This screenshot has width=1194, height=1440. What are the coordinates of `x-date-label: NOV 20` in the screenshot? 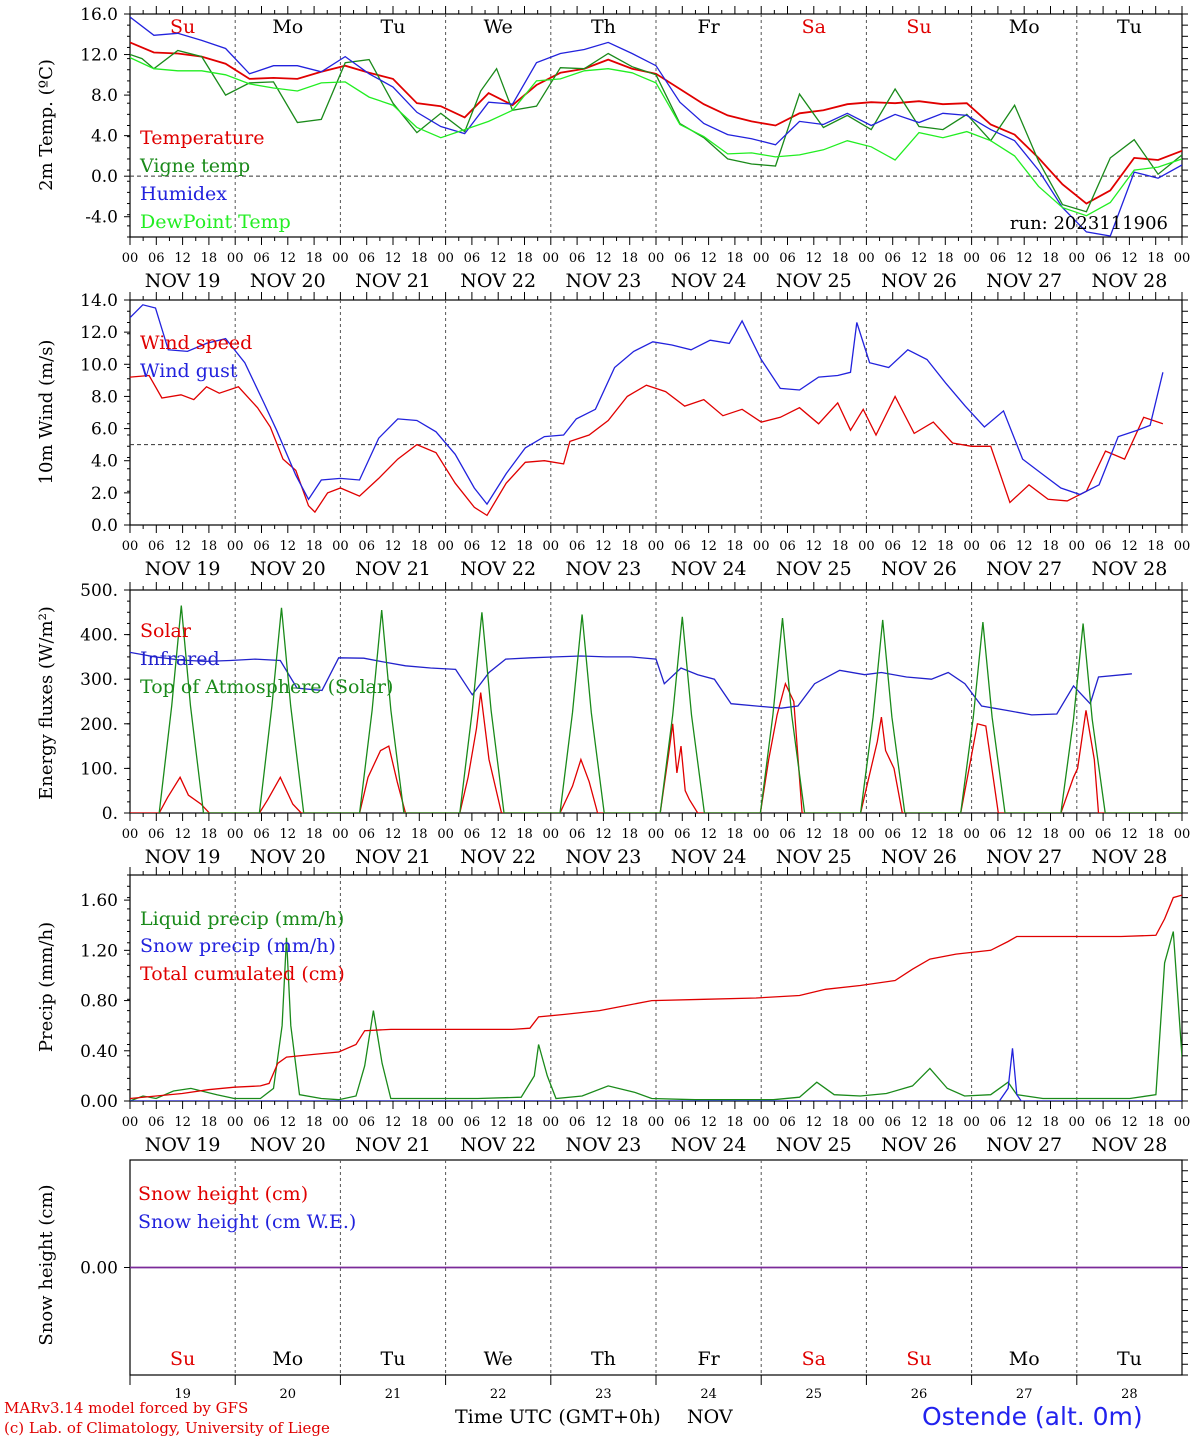 It's located at (288, 857).